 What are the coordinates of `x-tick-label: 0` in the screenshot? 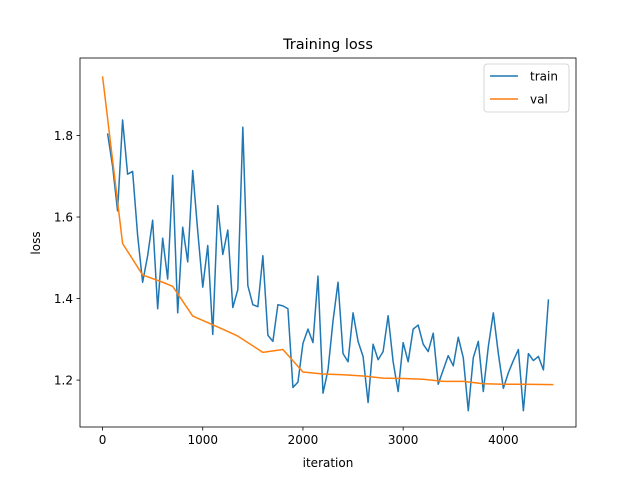 It's located at (103, 440).